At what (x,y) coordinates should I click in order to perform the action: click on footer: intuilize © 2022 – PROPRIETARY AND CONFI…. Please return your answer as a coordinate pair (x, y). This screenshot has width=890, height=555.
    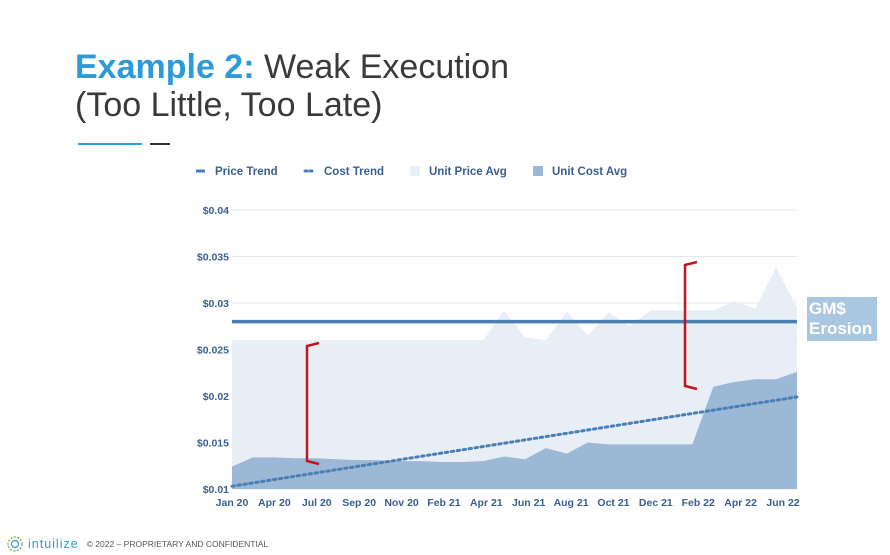
    Looking at the image, I should click on (137, 544).